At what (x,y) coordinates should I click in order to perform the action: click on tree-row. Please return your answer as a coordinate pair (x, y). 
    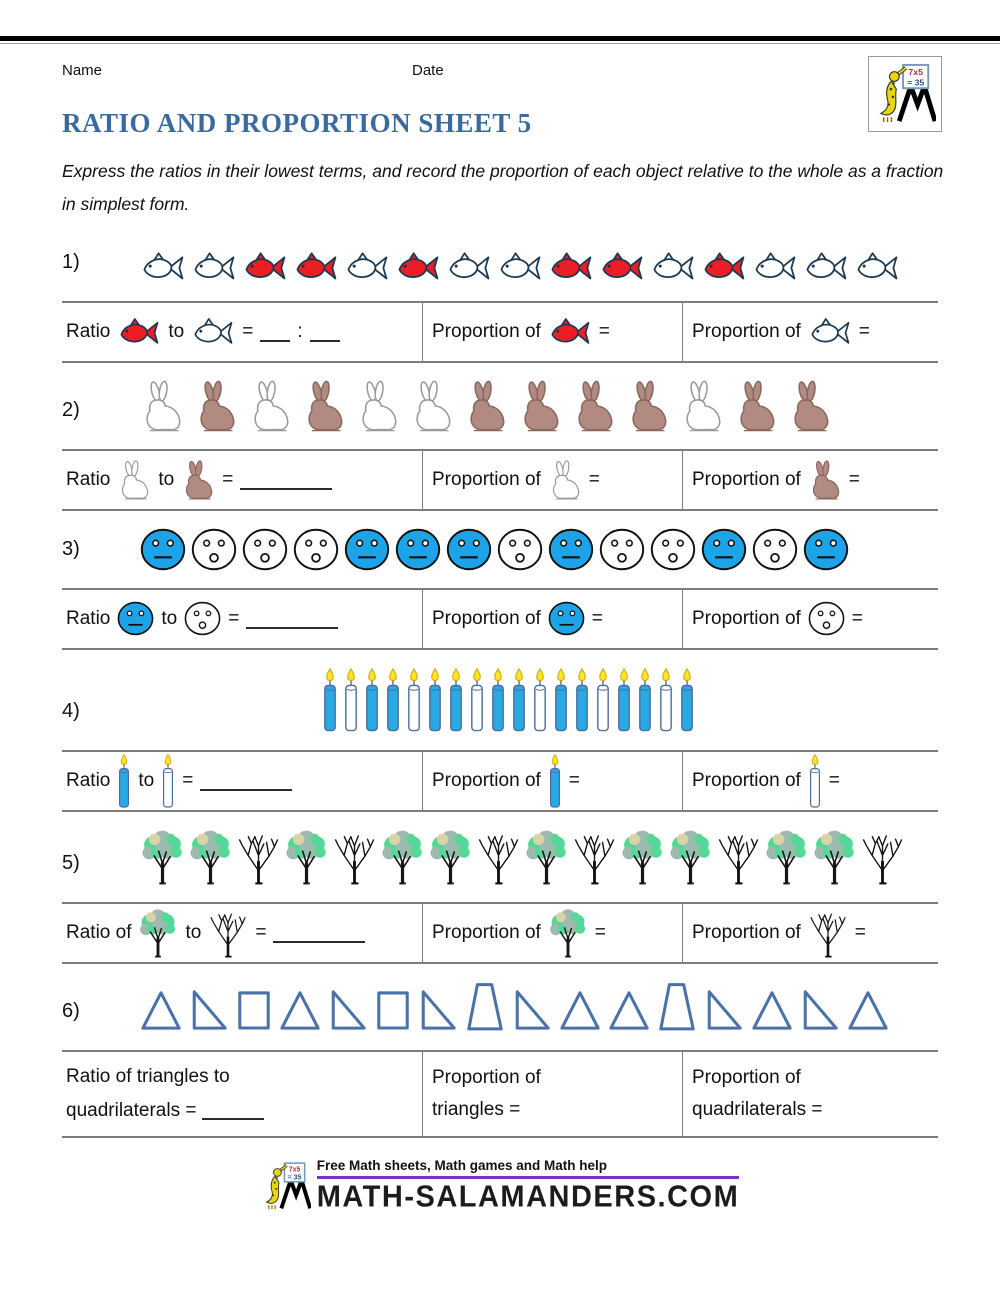
    Looking at the image, I should click on (522, 857).